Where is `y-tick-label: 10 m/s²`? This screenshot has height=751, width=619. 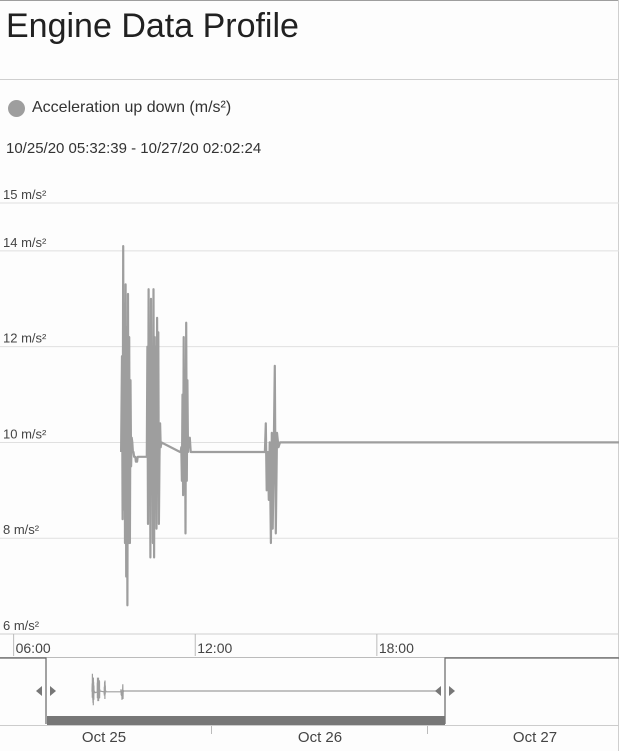
y-tick-label: 10 m/s² is located at coordinates (25, 433).